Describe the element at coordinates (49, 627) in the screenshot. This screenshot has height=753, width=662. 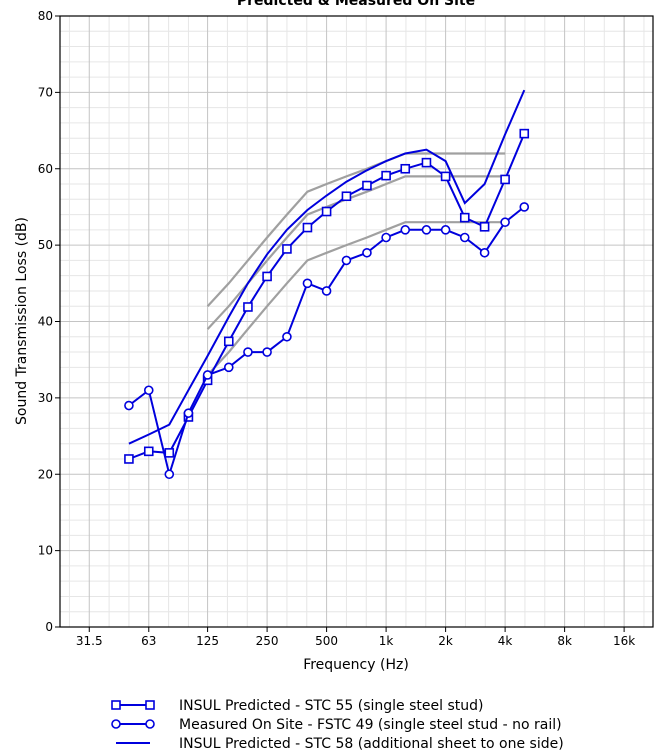
I see `y-tick-label: 0` at that location.